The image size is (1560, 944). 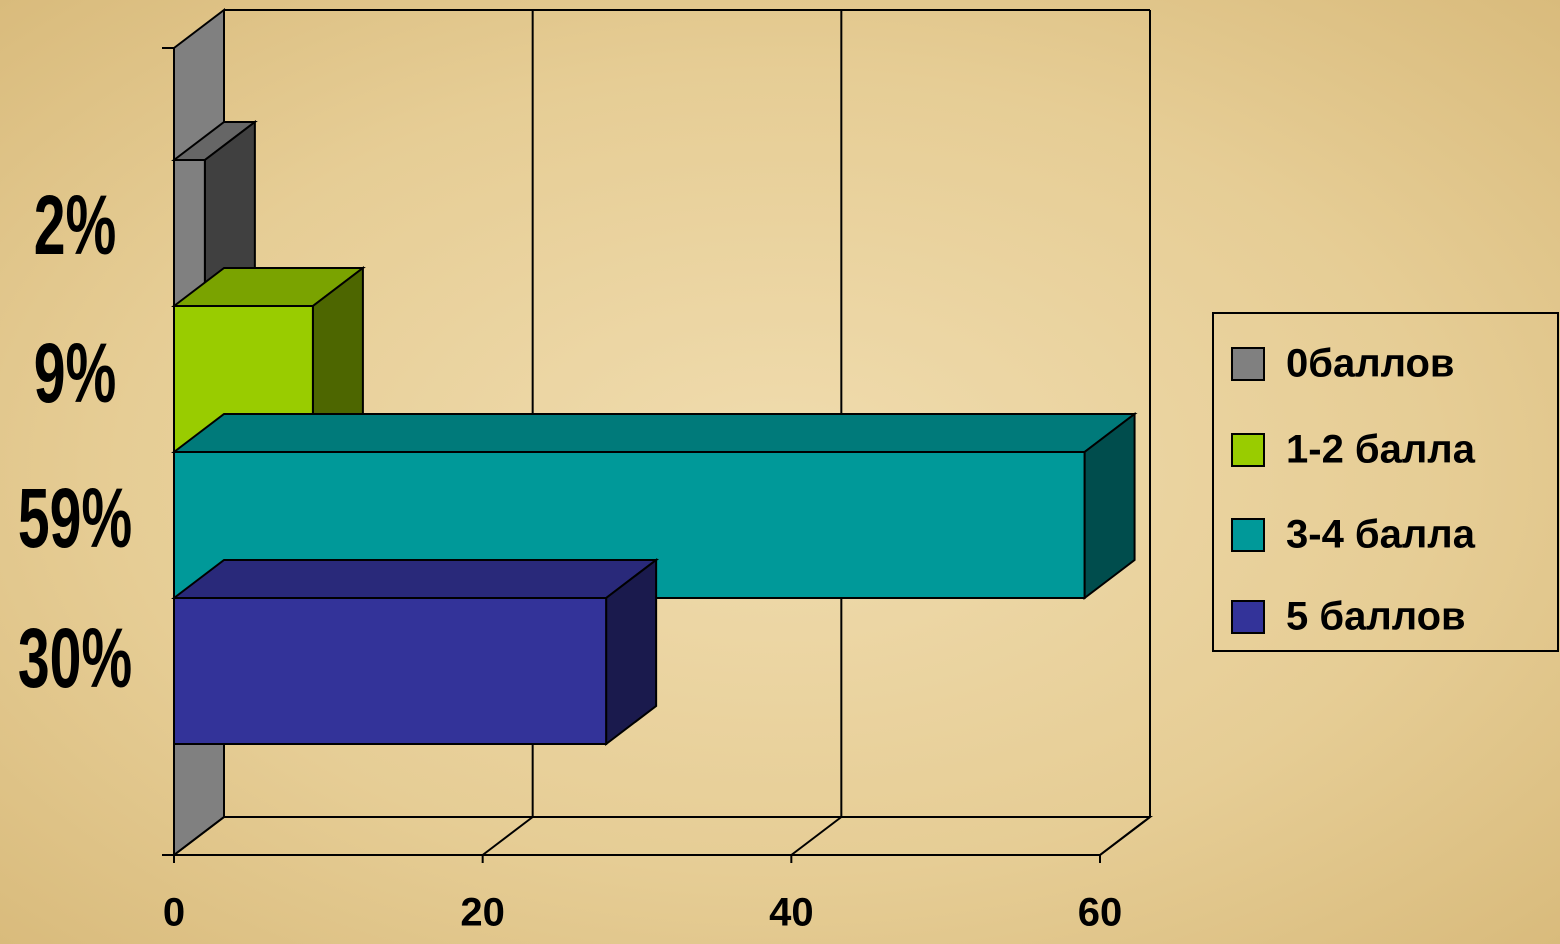 What do you see at coordinates (75, 519) in the screenshot?
I see `annotation: 59%` at bounding box center [75, 519].